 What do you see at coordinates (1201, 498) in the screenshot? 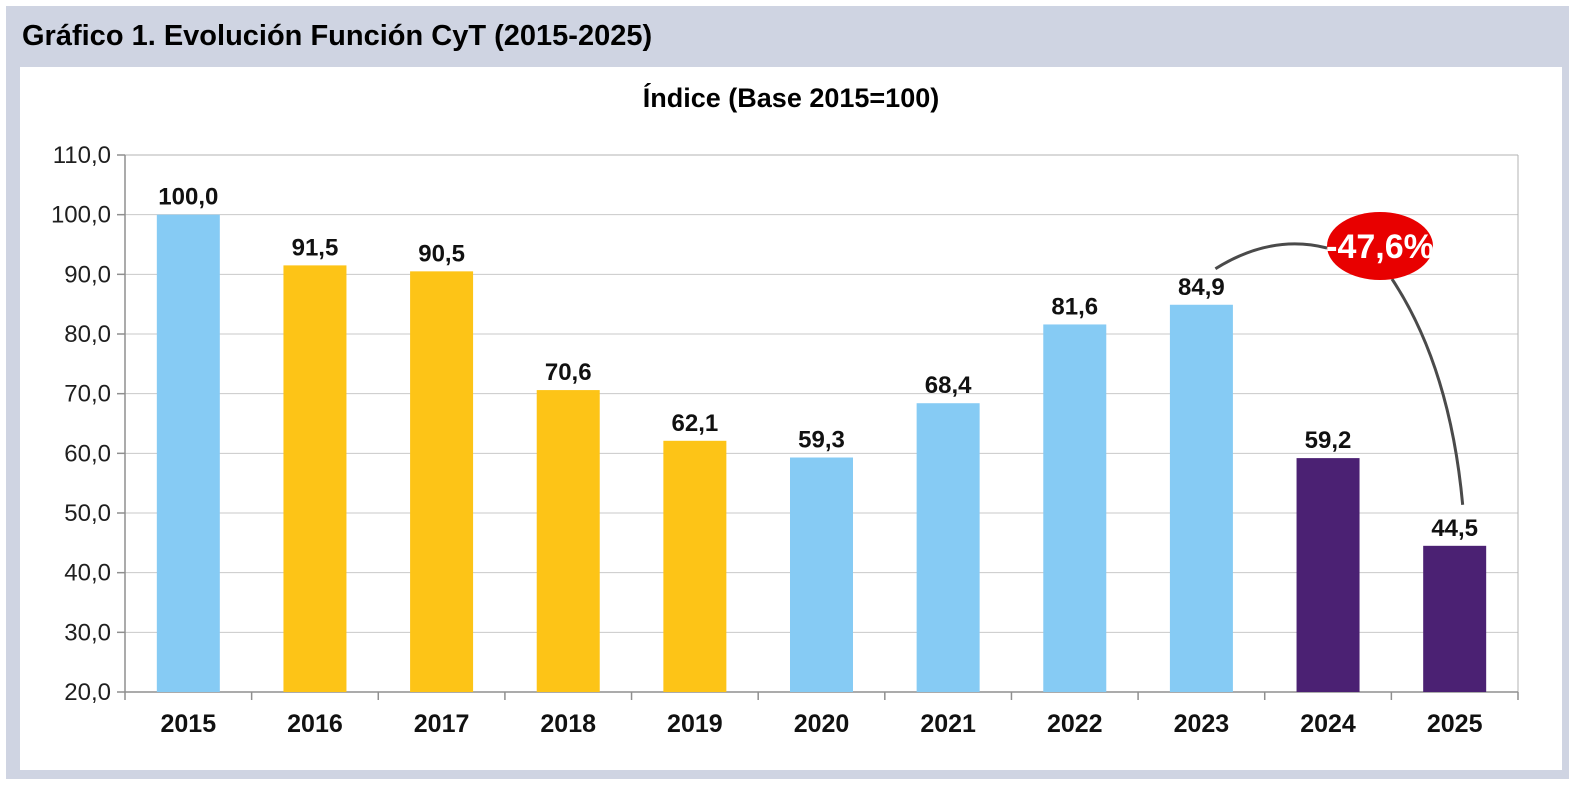
I see `bar-2023` at bounding box center [1201, 498].